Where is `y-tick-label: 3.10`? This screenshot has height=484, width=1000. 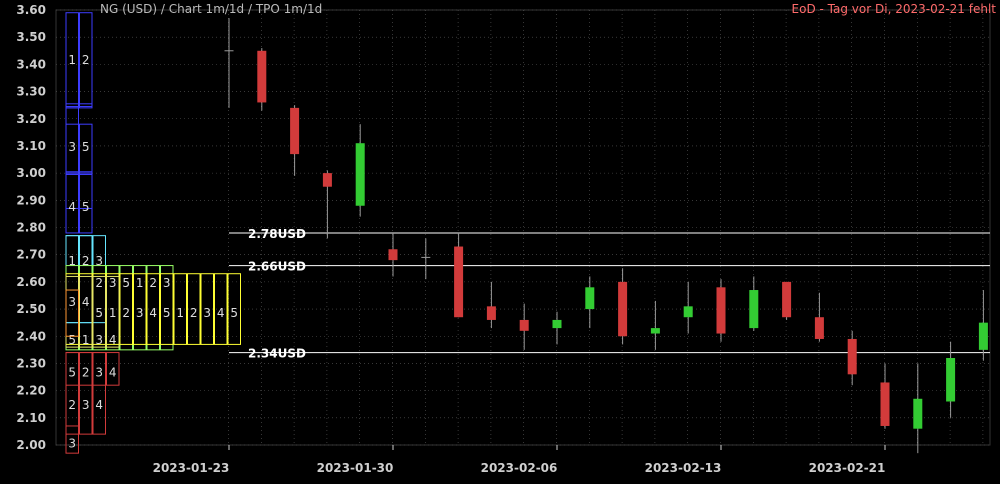 y-tick-label: 3.10 is located at coordinates (31, 146).